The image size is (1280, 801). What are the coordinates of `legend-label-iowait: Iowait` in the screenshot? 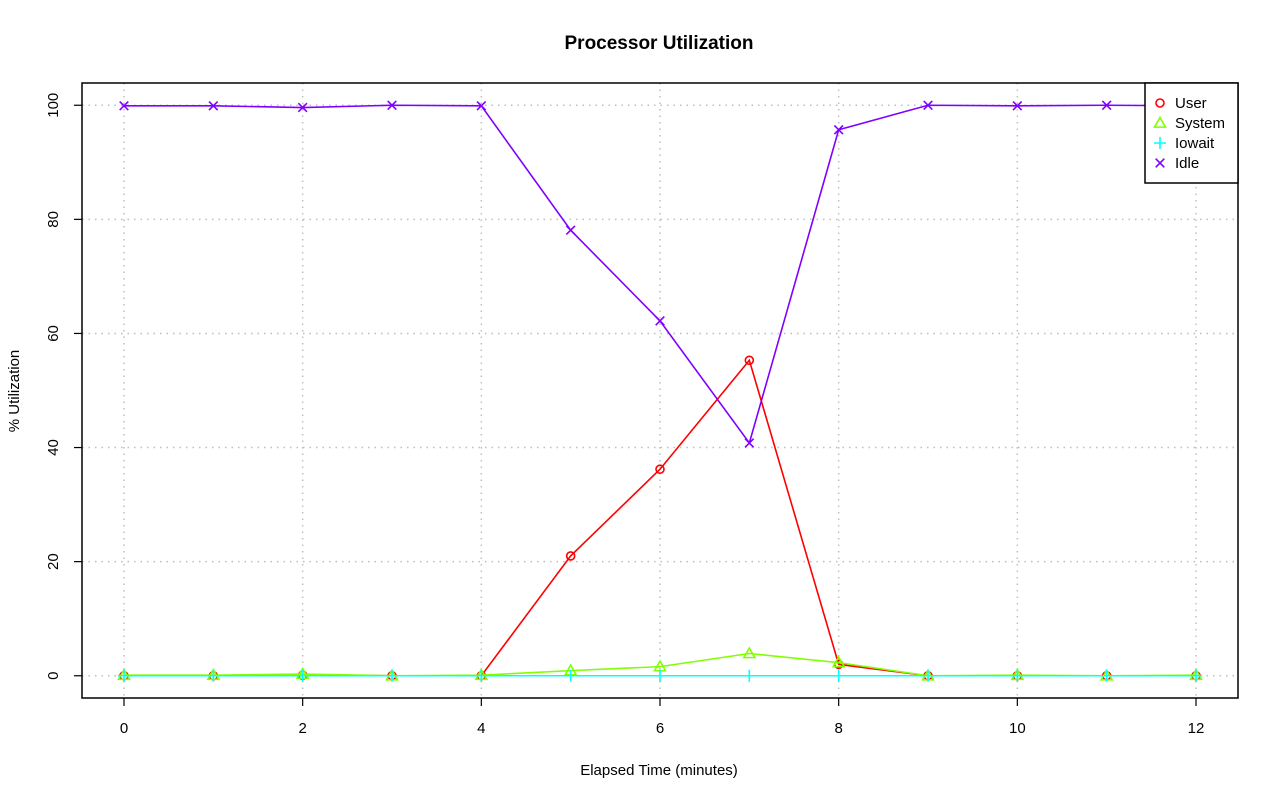 It's located at (1195, 143).